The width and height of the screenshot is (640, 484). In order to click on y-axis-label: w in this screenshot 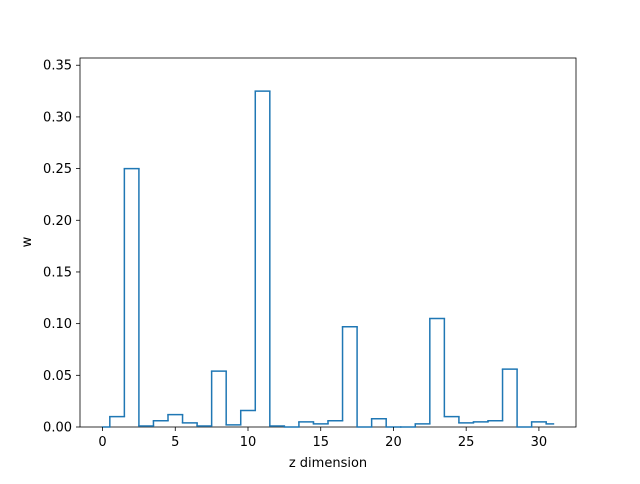, I will do `click(27, 241)`.